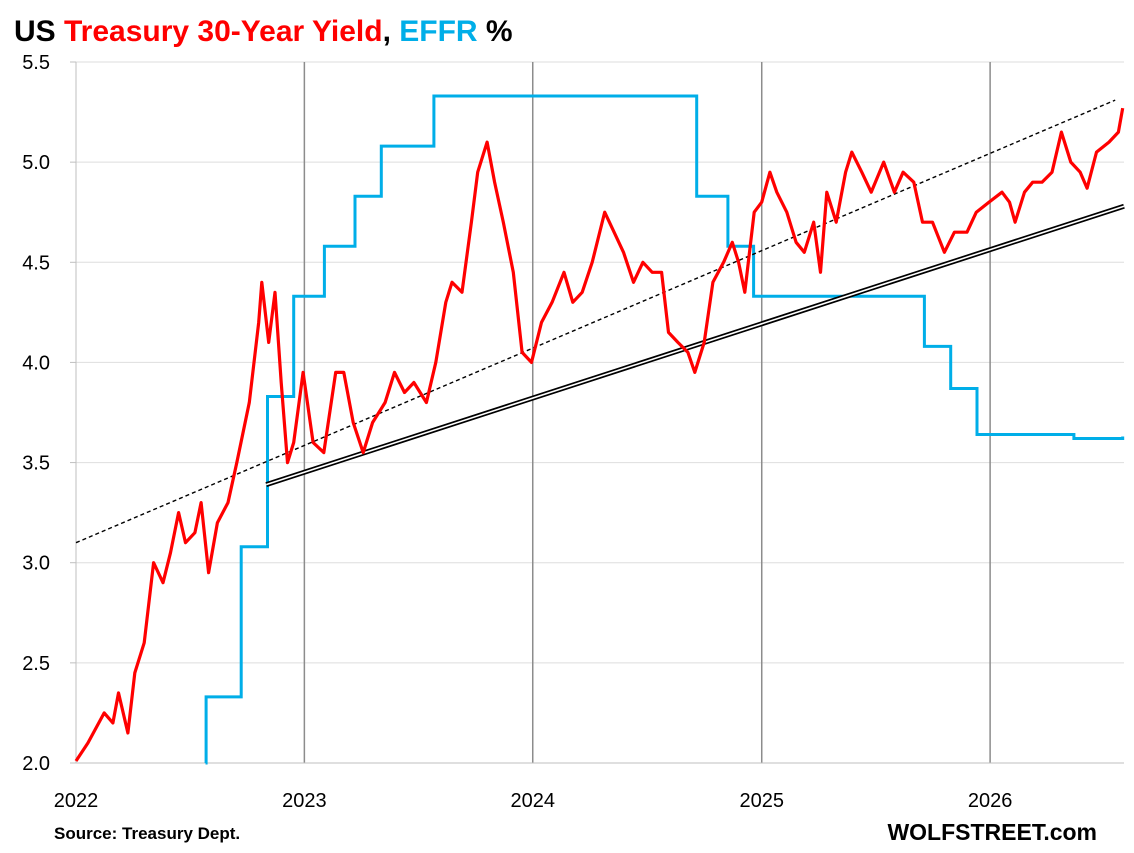 Image resolution: width=1134 pixels, height=853 pixels. I want to click on title-part-2: ,, so click(391, 31).